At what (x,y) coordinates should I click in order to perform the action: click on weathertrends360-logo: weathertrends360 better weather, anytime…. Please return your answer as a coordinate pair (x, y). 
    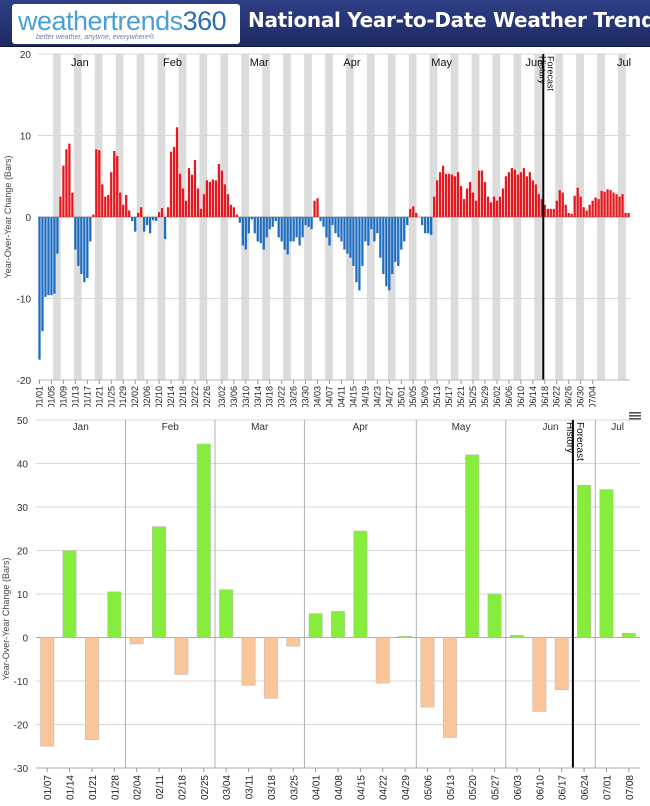
    Looking at the image, I should click on (126, 24).